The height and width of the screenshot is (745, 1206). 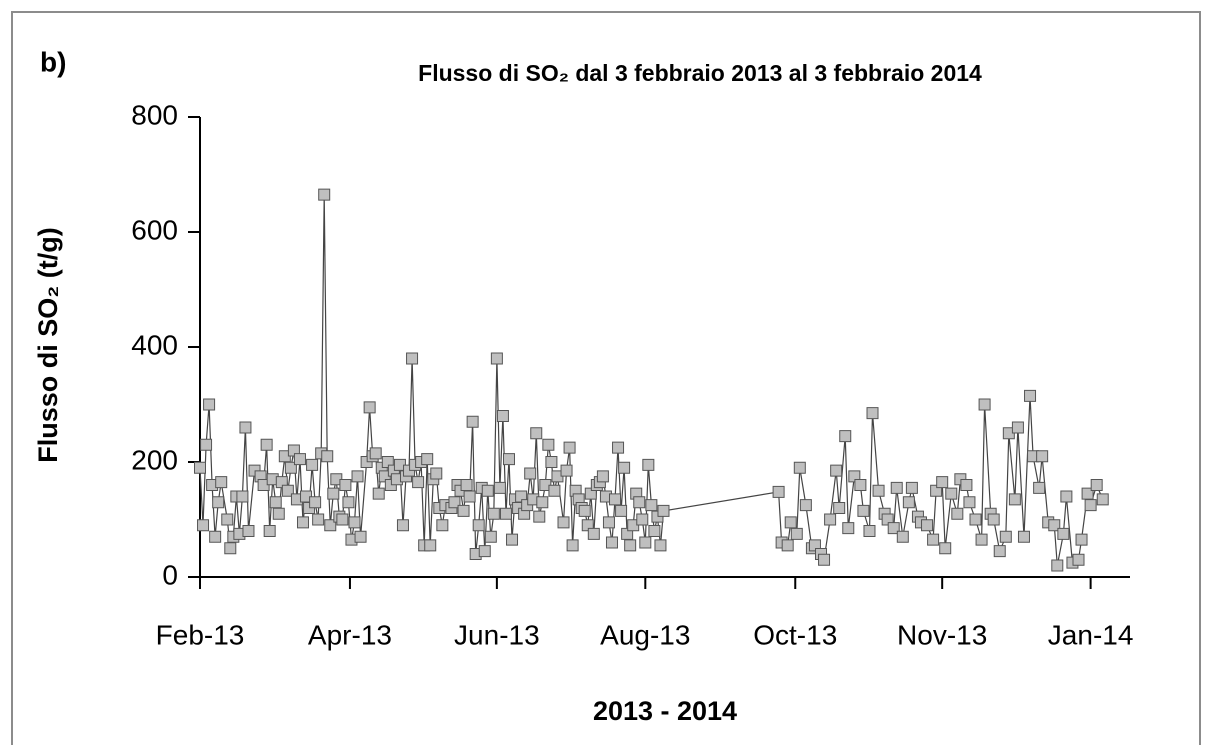 I want to click on x-tick-label: Apr-13, so click(x=350, y=634).